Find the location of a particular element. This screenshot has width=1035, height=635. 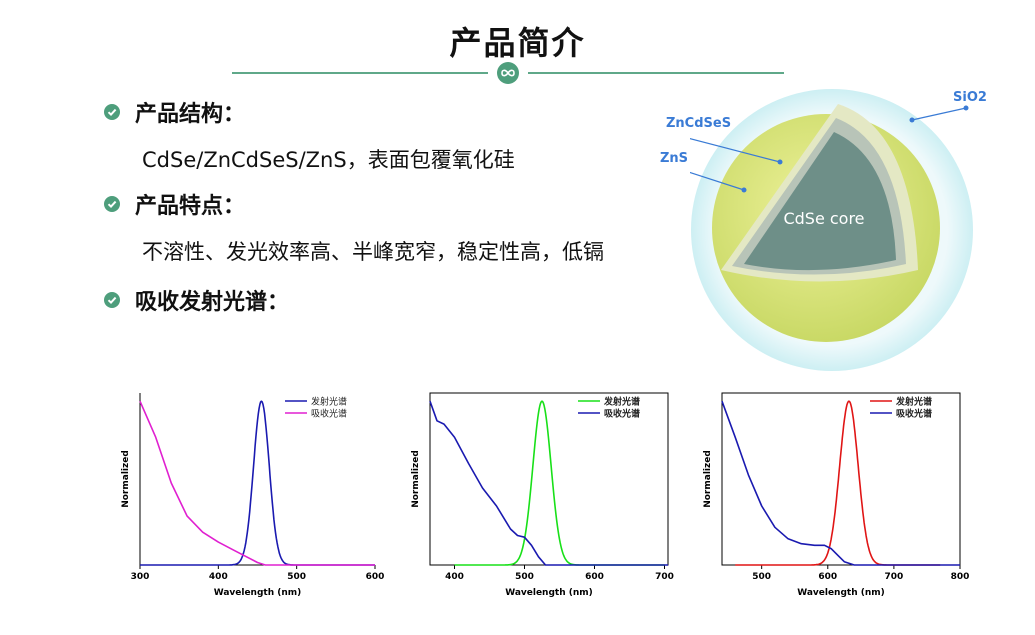

page-title: 产品简介 is located at coordinates (517, 43).